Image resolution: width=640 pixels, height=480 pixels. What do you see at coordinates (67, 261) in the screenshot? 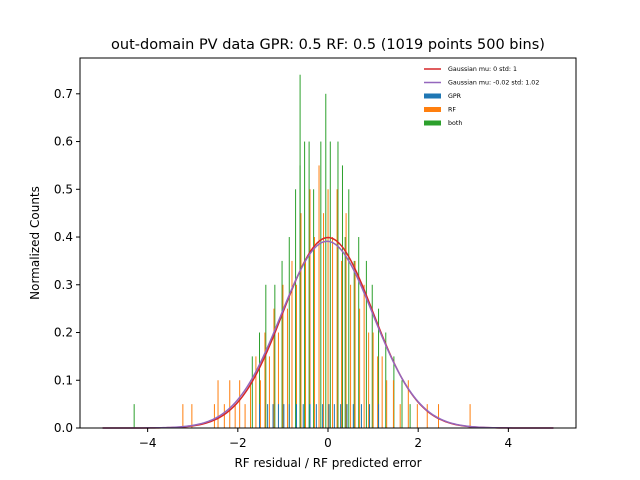
I see `y-axis-ticks: 0.0 0.1 0.2 0.3 0.4 0.5 0.6 0.7` at bounding box center [67, 261].